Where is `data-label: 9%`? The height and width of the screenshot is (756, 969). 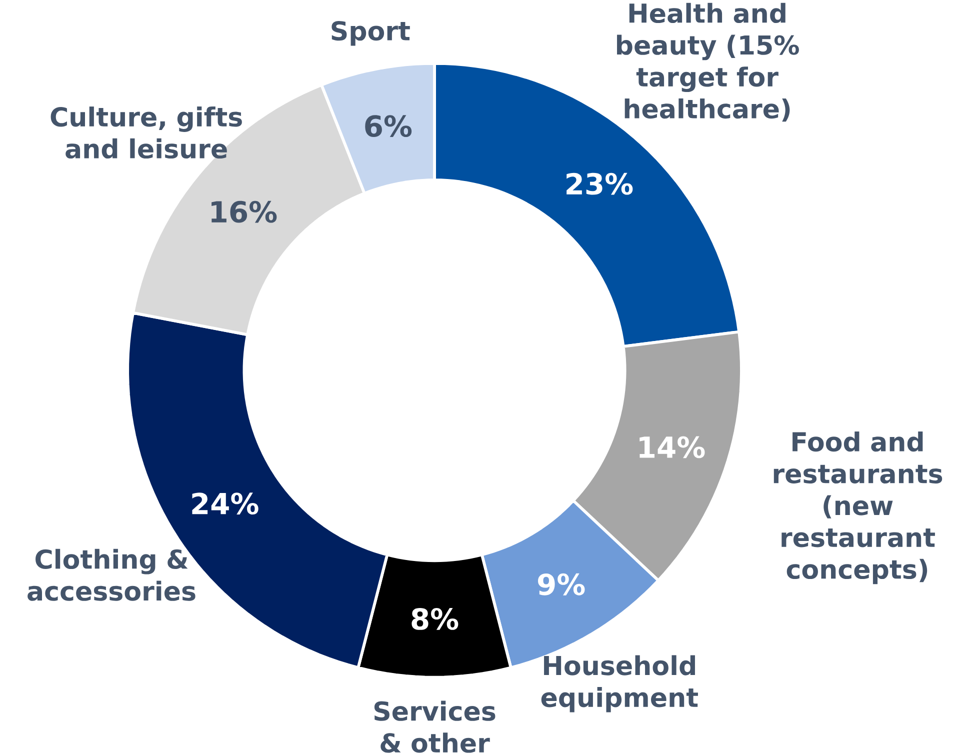 data-label: 9% is located at coordinates (561, 585).